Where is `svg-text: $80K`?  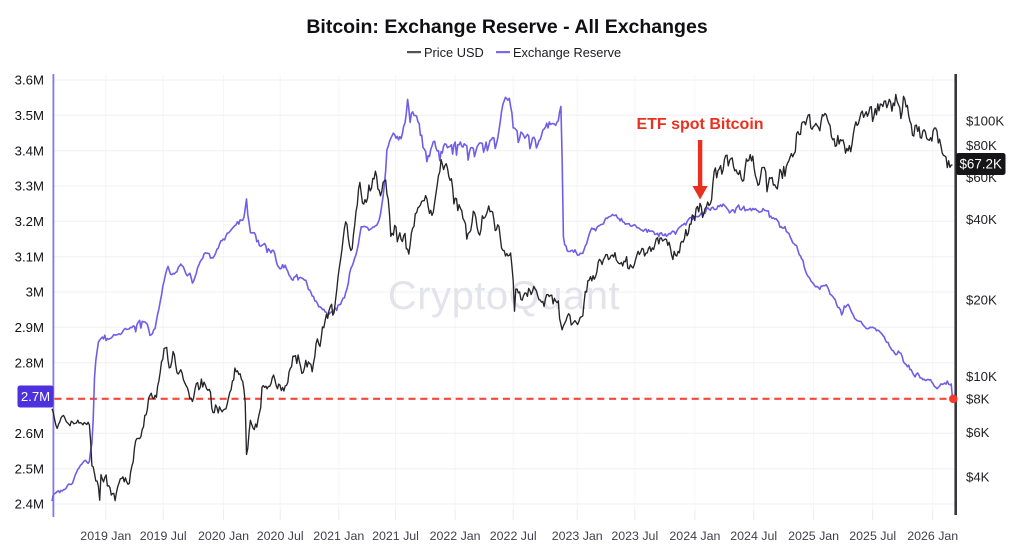 svg-text: $80K is located at coordinates (981, 145).